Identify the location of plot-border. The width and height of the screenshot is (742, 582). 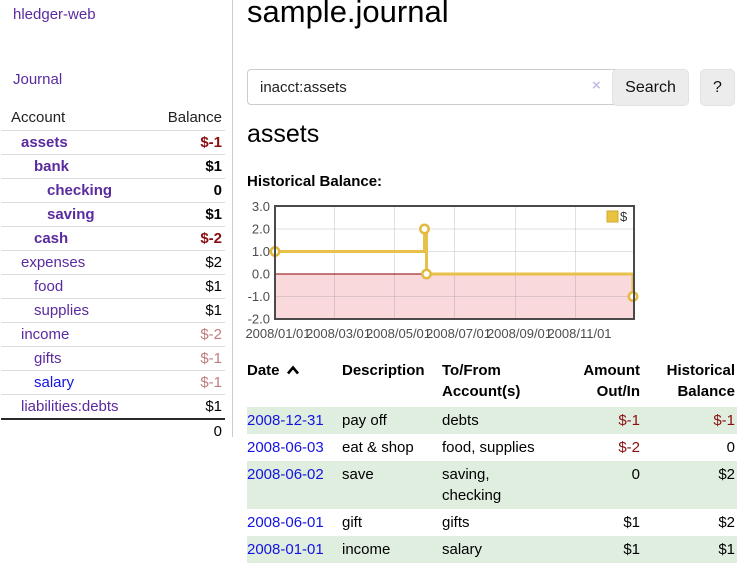
(454, 262).